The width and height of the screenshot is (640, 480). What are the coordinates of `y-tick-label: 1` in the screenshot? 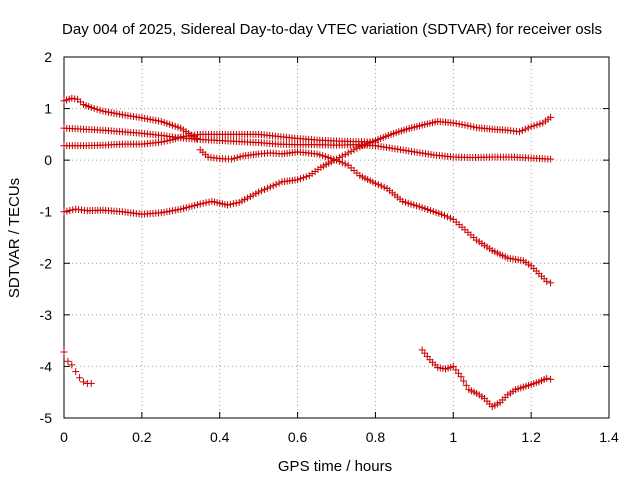 It's located at (48, 109).